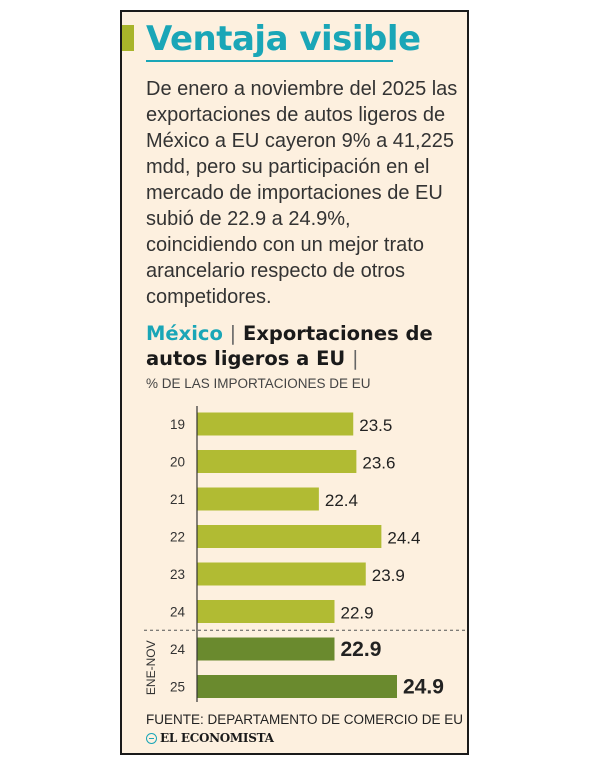 Image resolution: width=592 pixels, height=768 pixels. Describe the element at coordinates (177, 424) in the screenshot. I see `category-label-0: 19` at that location.